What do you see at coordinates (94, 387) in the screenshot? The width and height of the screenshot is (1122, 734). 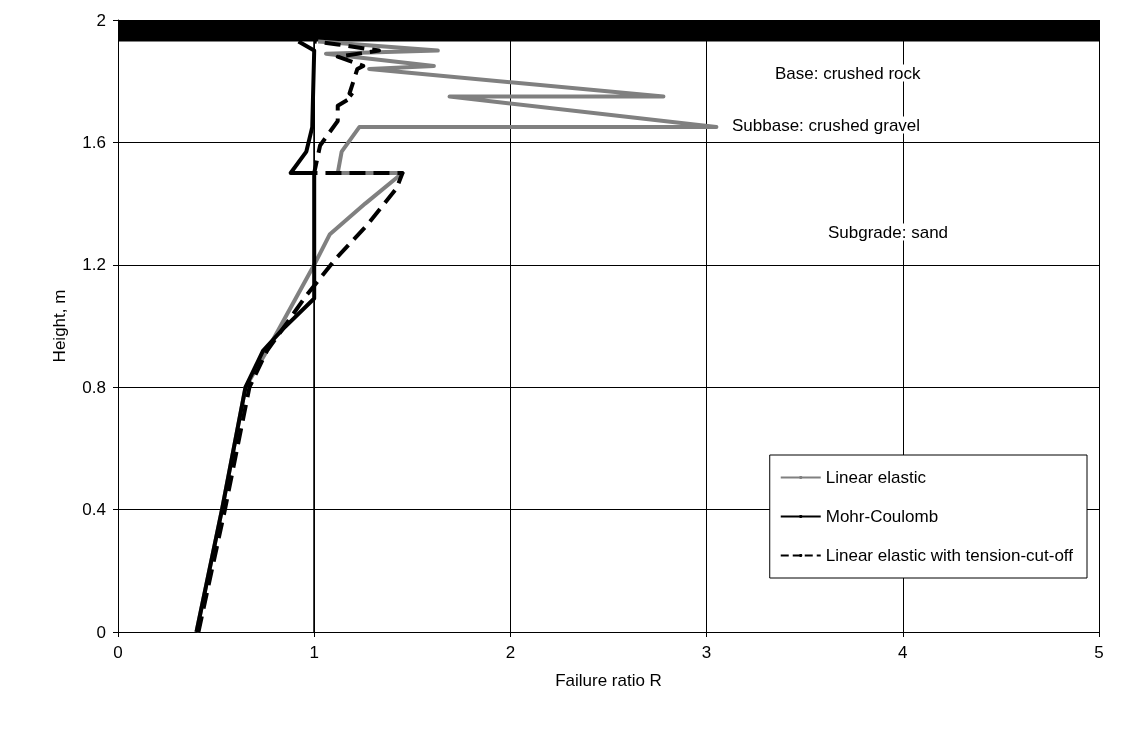 I see `y-tick-label: 0.8` at bounding box center [94, 387].